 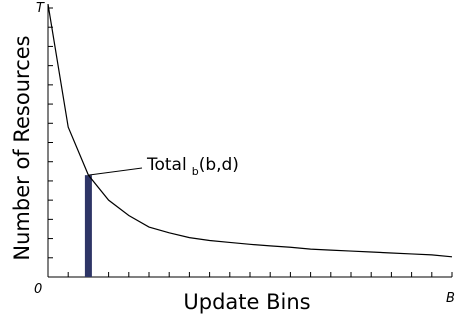 I want to click on annotation-main: Total, so click(x=166, y=165).